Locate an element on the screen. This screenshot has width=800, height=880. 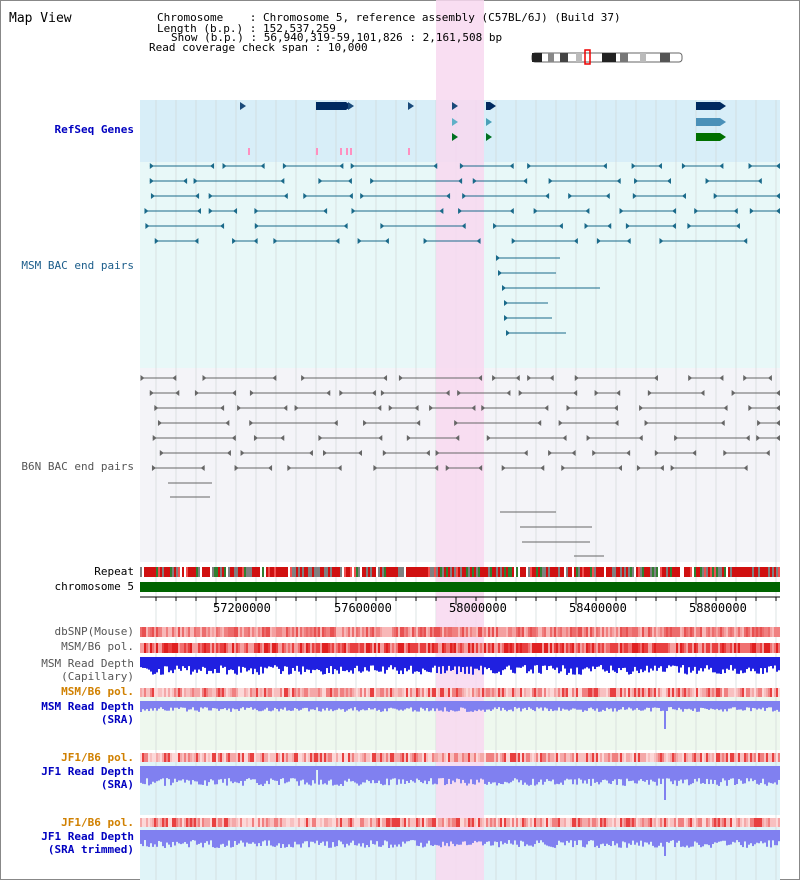
track-label-msm-depth-sra: MSM Read Depth is located at coordinates (87, 706).